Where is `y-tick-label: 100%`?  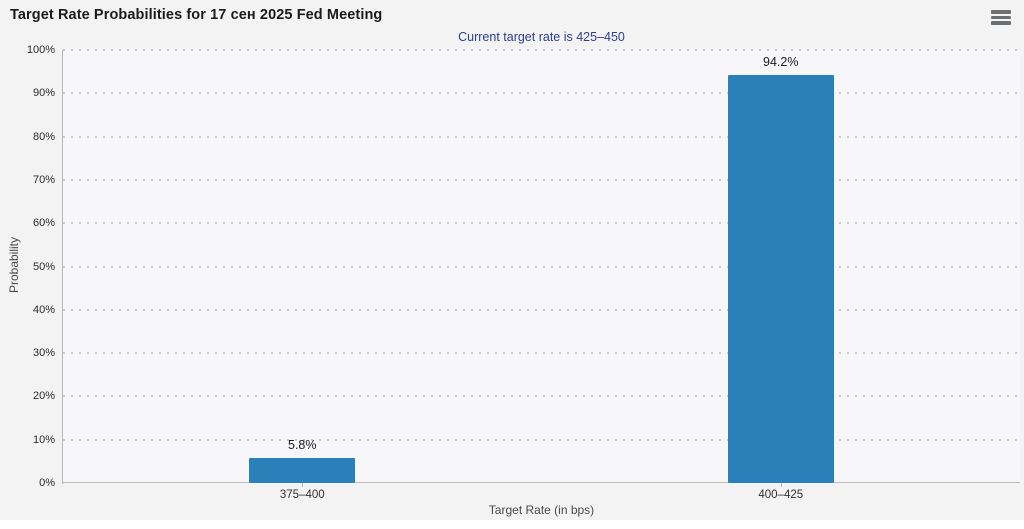
y-tick-label: 100% is located at coordinates (40, 50).